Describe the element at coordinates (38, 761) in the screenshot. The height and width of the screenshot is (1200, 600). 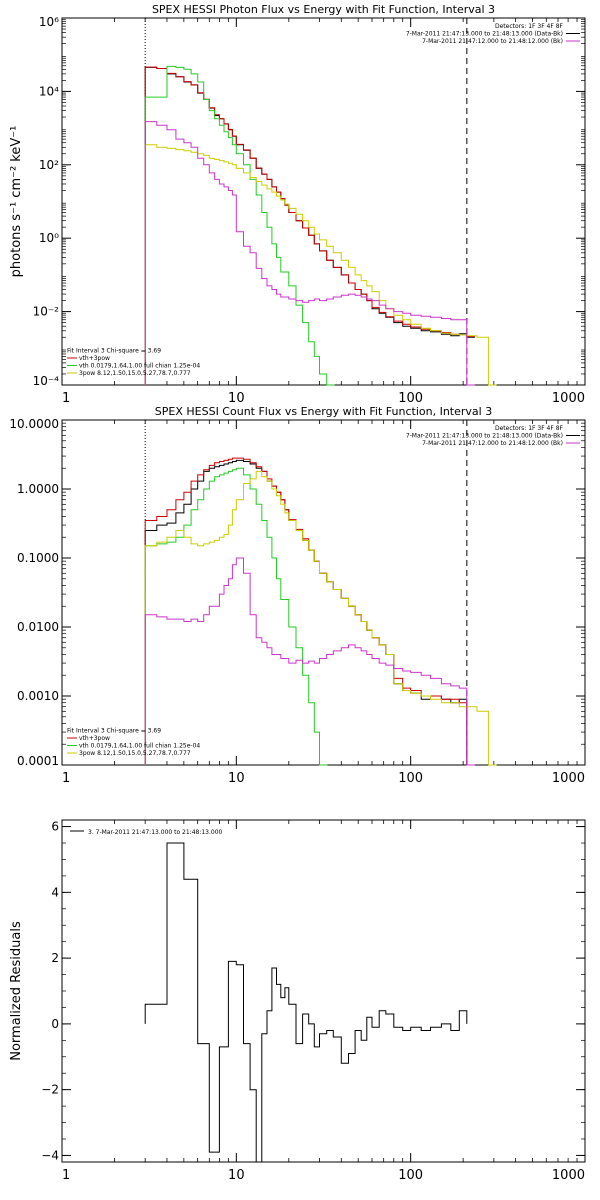
I see `y-tick-label: 0.0001` at that location.